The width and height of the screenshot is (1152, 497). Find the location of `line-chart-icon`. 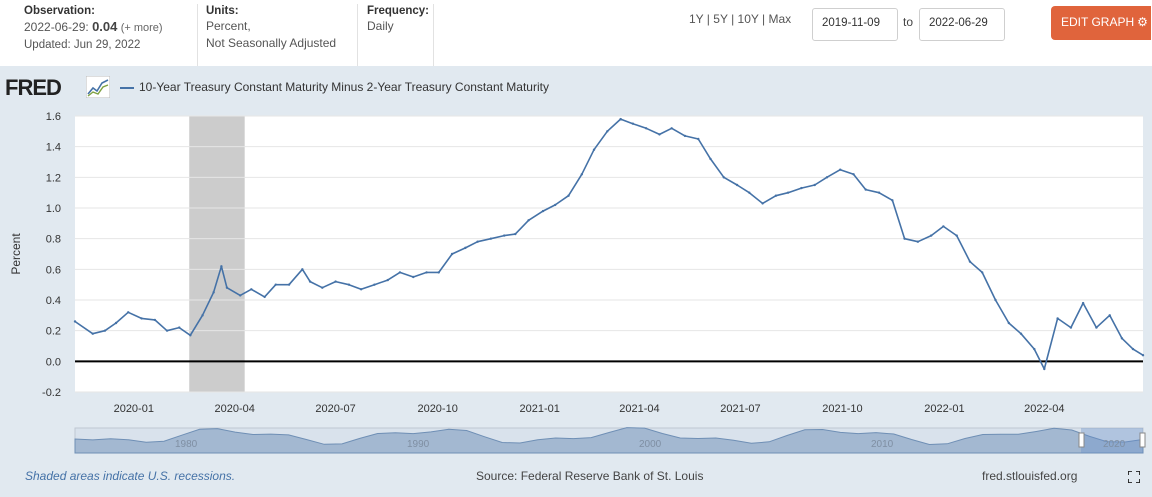

line-chart-icon is located at coordinates (98, 87).